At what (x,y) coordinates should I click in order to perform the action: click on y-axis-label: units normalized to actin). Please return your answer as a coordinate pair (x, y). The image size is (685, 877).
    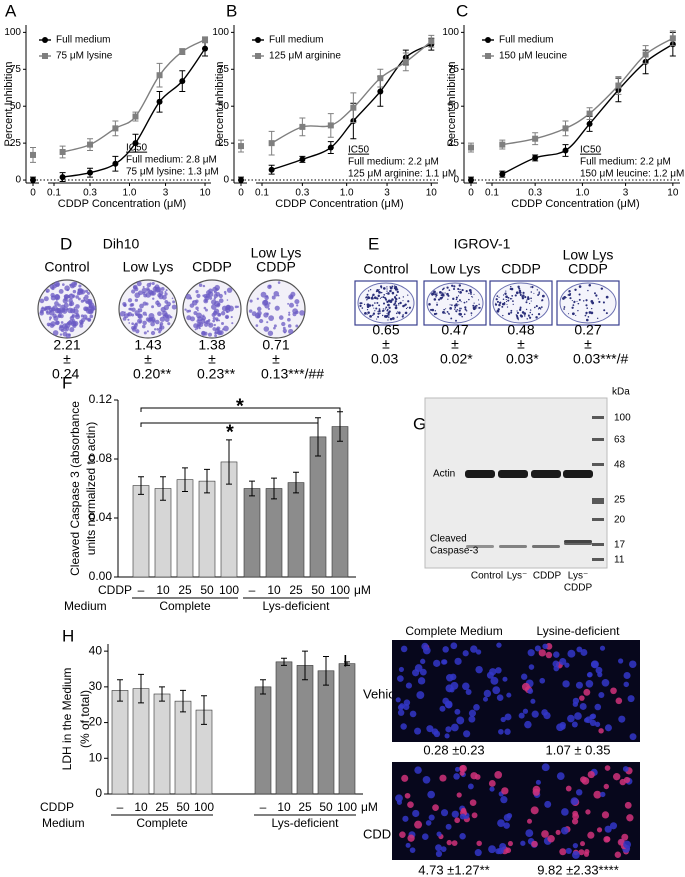
    Looking at the image, I should click on (91, 488).